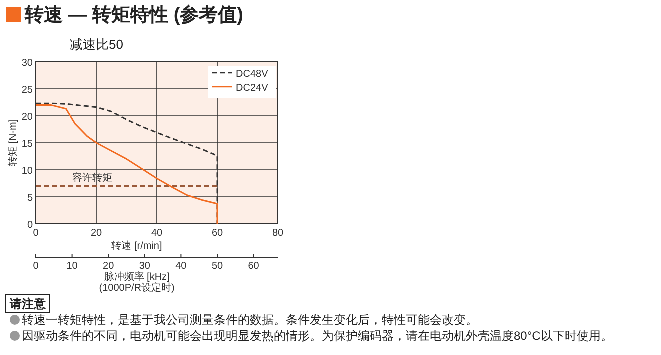  Describe the element at coordinates (30, 225) in the screenshot. I see `y-tick-label: 0` at that location.